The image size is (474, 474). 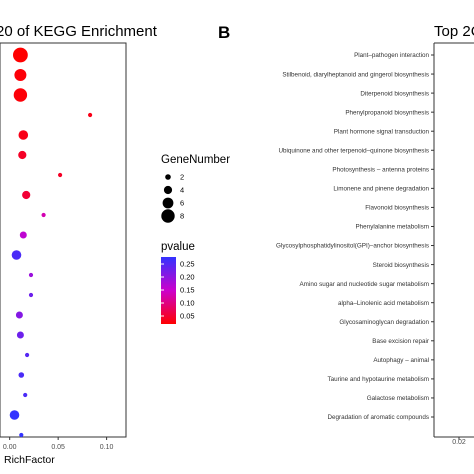 I want to click on color-legend-label: 0.05, so click(x=187, y=316).